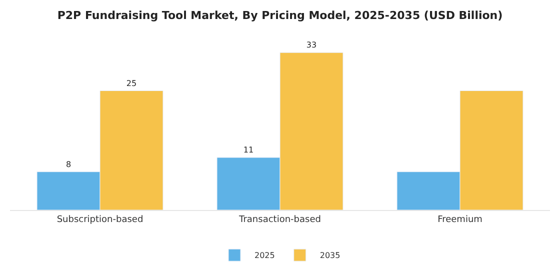  What do you see at coordinates (69, 164) in the screenshot?
I see `data-label: 8` at bounding box center [69, 164].